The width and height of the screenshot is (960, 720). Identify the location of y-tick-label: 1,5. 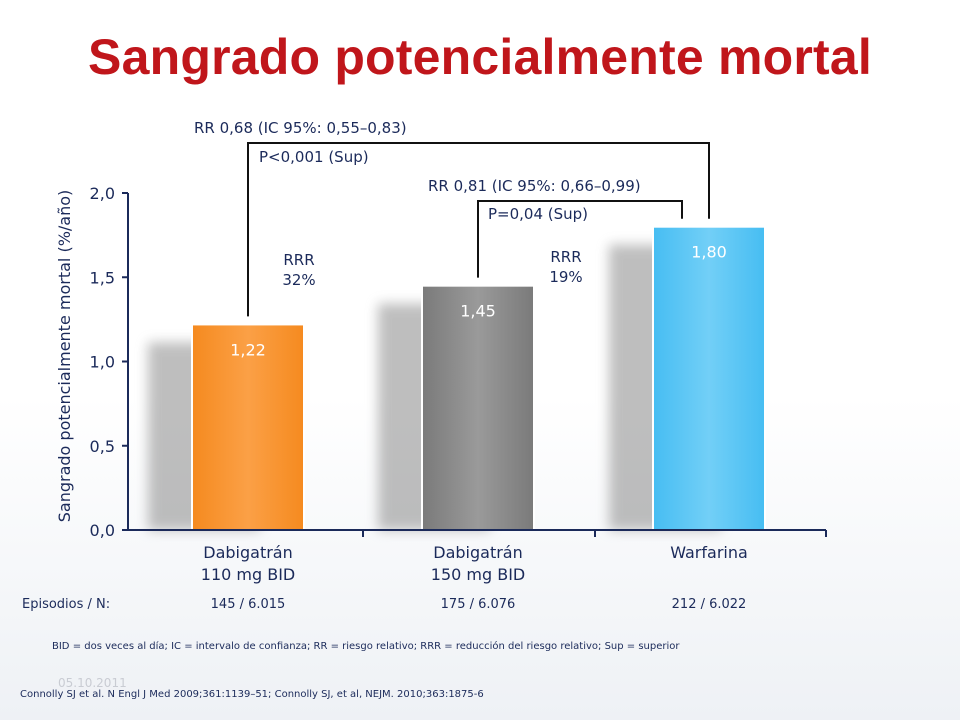
(102, 277).